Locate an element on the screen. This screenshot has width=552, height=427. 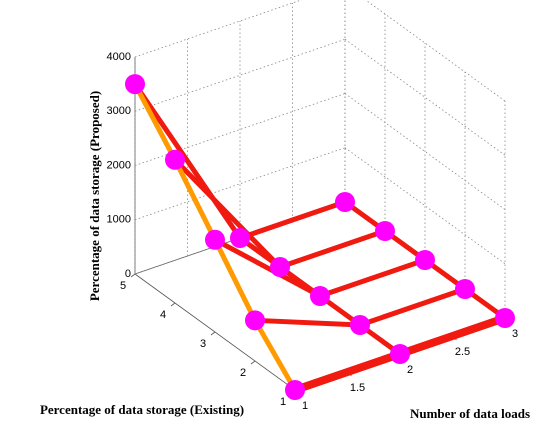
y-tick-label: 5 is located at coordinates (123, 286).